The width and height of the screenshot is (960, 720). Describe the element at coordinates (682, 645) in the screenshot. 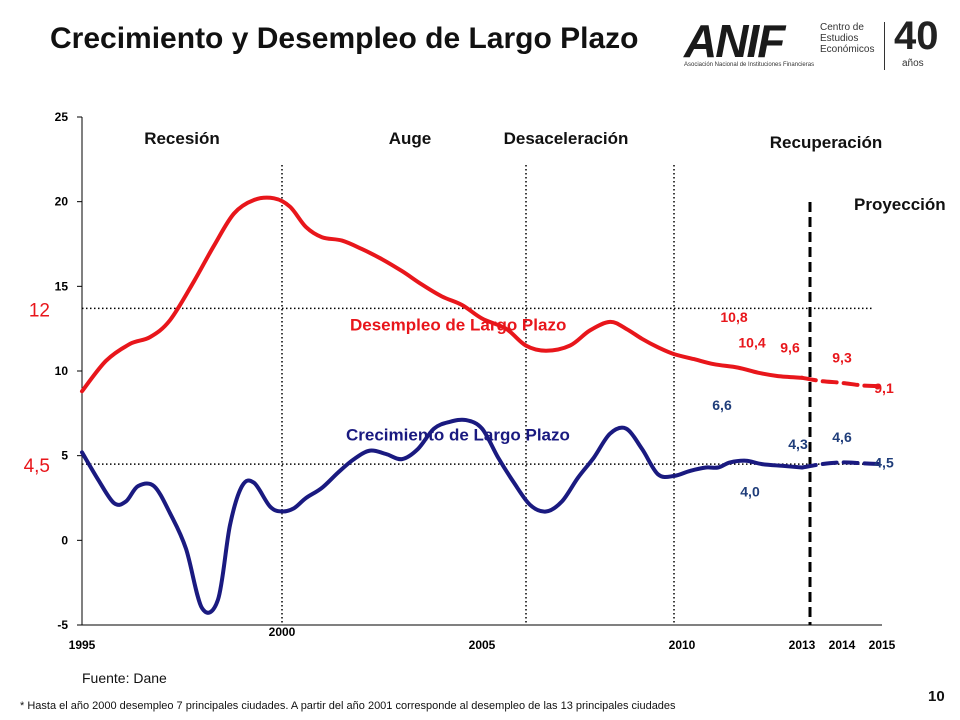

I see `x-tick-label: 2010` at that location.